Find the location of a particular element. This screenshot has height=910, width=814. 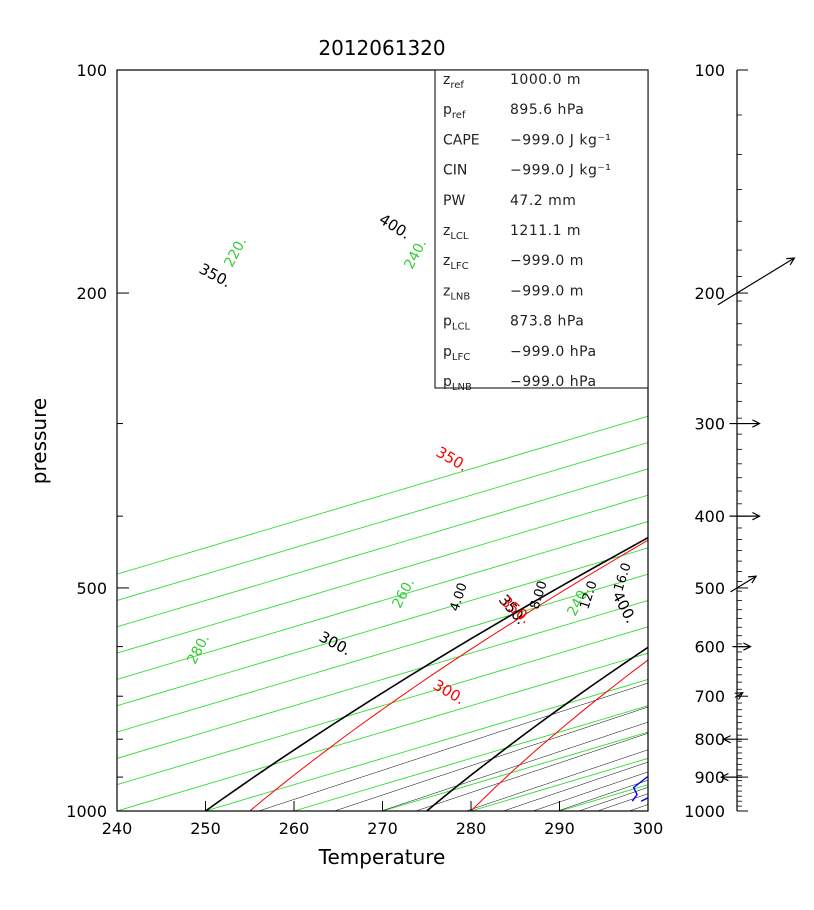

moist-adiabat-label: 300. is located at coordinates (449, 692).